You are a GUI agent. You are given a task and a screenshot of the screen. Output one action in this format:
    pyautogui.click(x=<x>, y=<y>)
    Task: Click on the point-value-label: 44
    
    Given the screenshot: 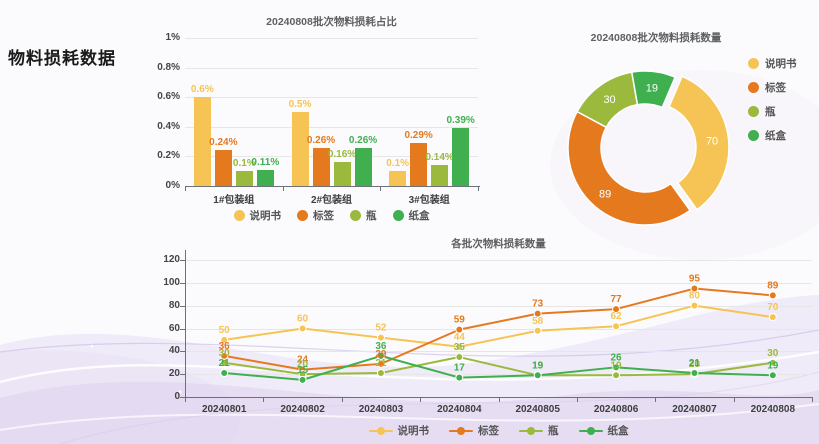 What is the action you would take?
    pyautogui.click(x=460, y=337)
    